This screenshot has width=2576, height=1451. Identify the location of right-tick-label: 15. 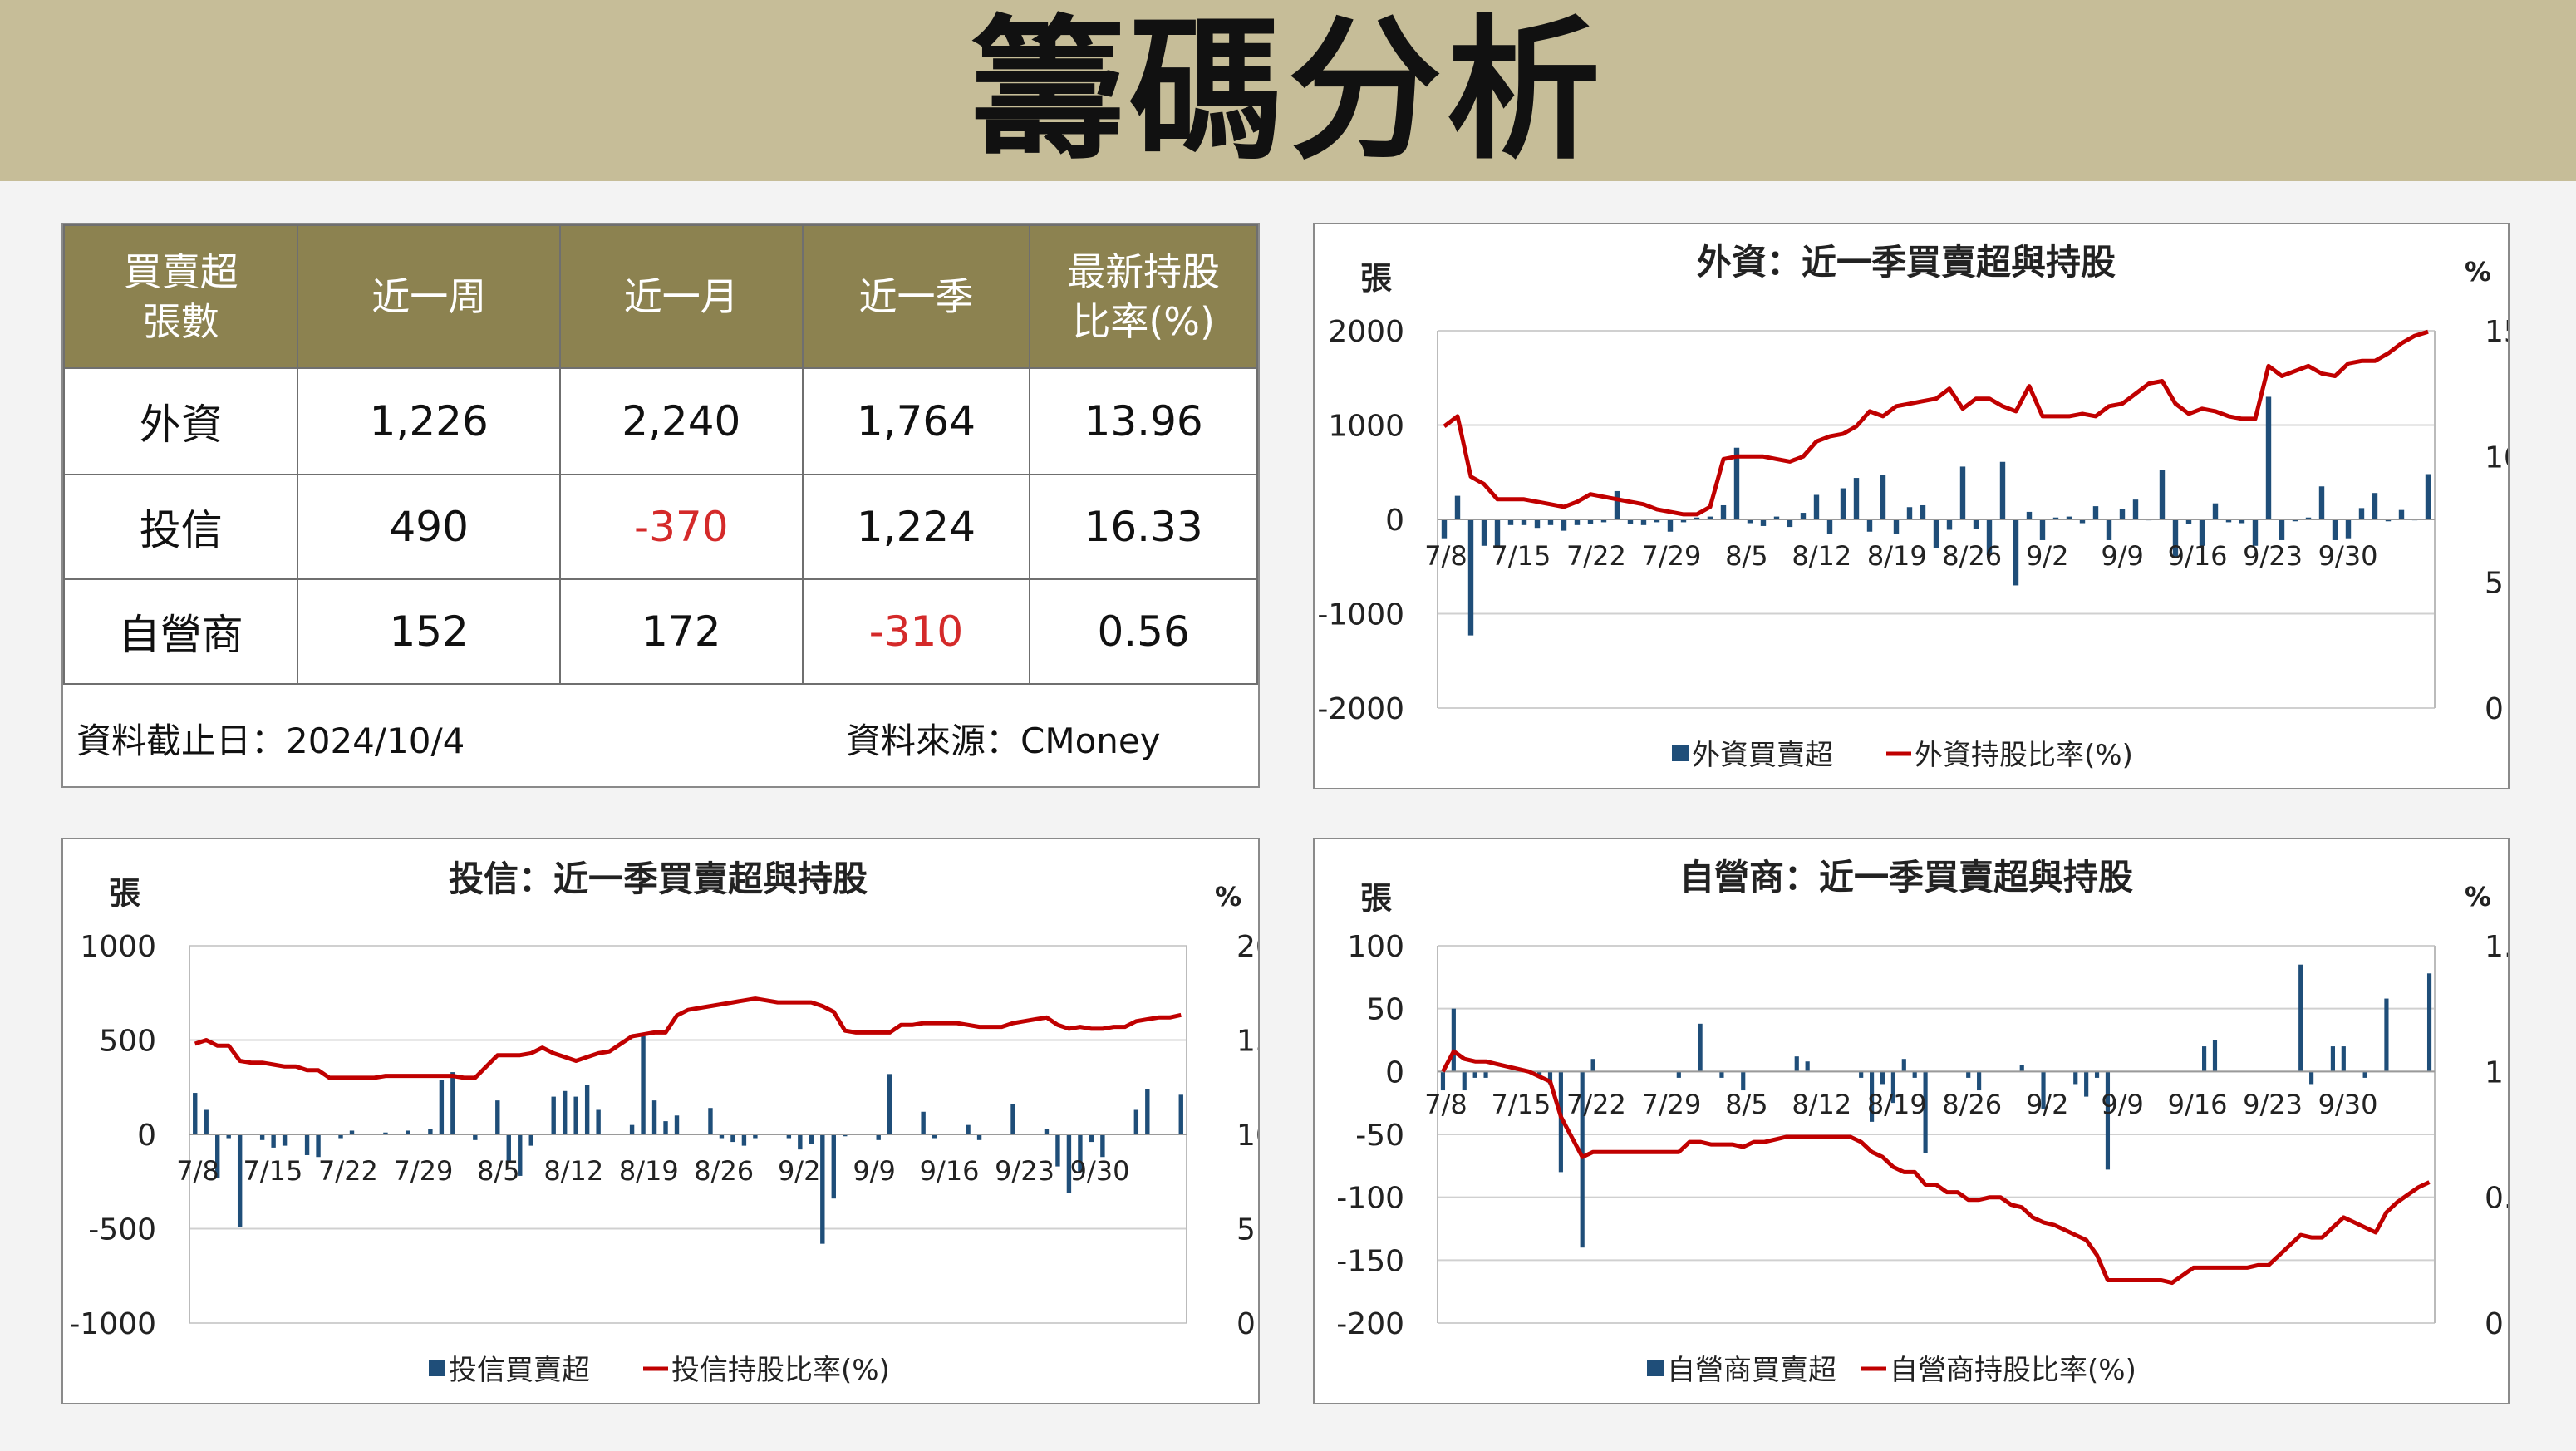
(2497, 332).